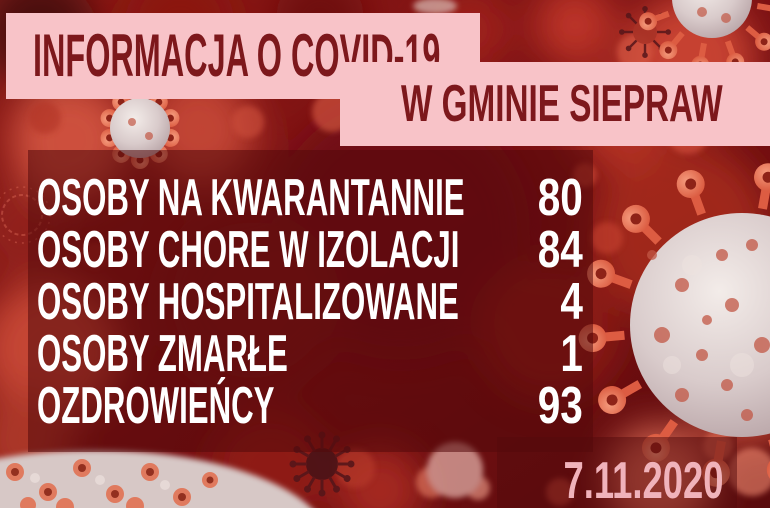 Image resolution: width=770 pixels, height=508 pixels. Describe the element at coordinates (310, 406) in the screenshot. I see `stat-row-recovered: OZDROWIEŃCY 93` at that location.